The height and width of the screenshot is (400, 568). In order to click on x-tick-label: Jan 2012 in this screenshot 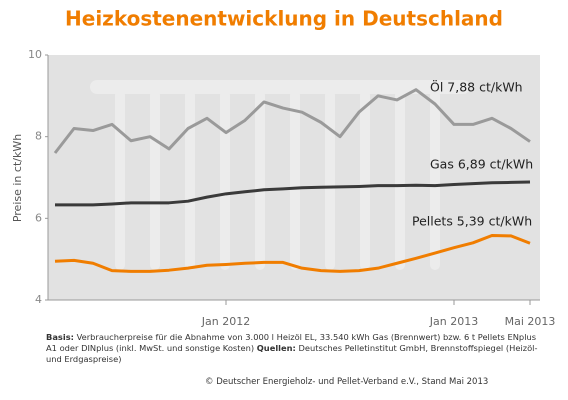, I will do `click(225, 321)`.